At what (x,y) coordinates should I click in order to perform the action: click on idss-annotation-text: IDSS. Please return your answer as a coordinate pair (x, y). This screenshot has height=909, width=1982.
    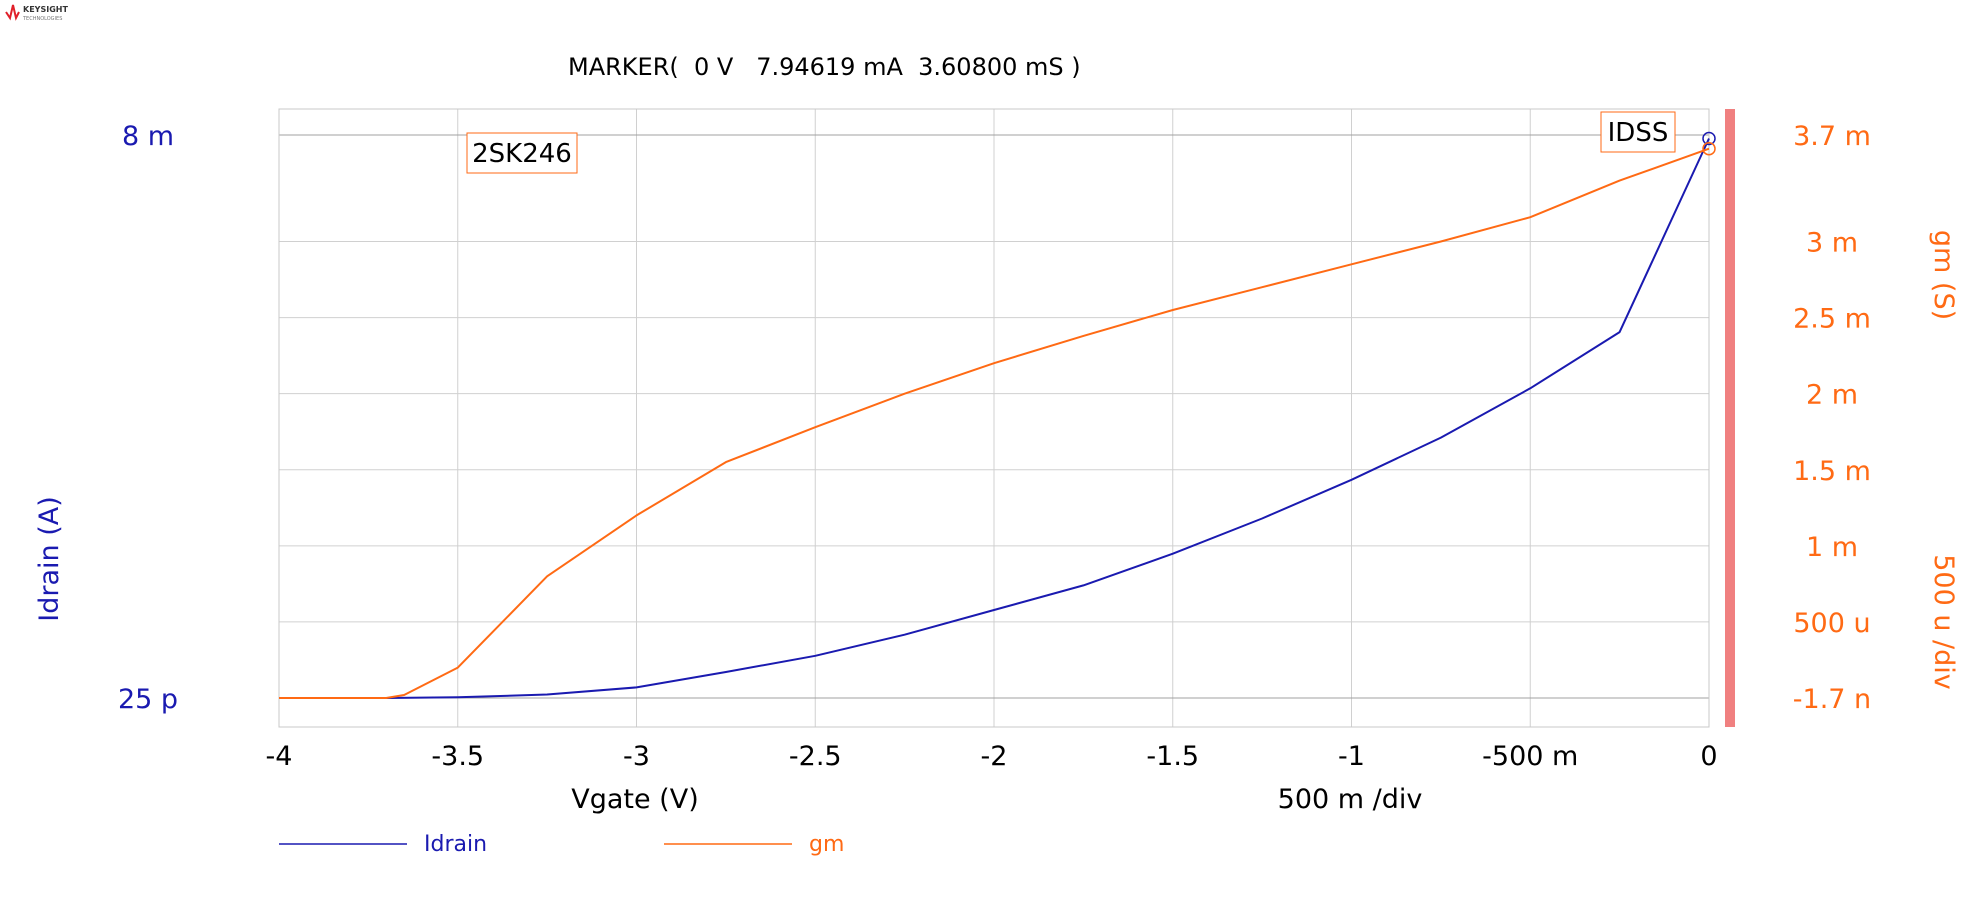
    Looking at the image, I should click on (1638, 133).